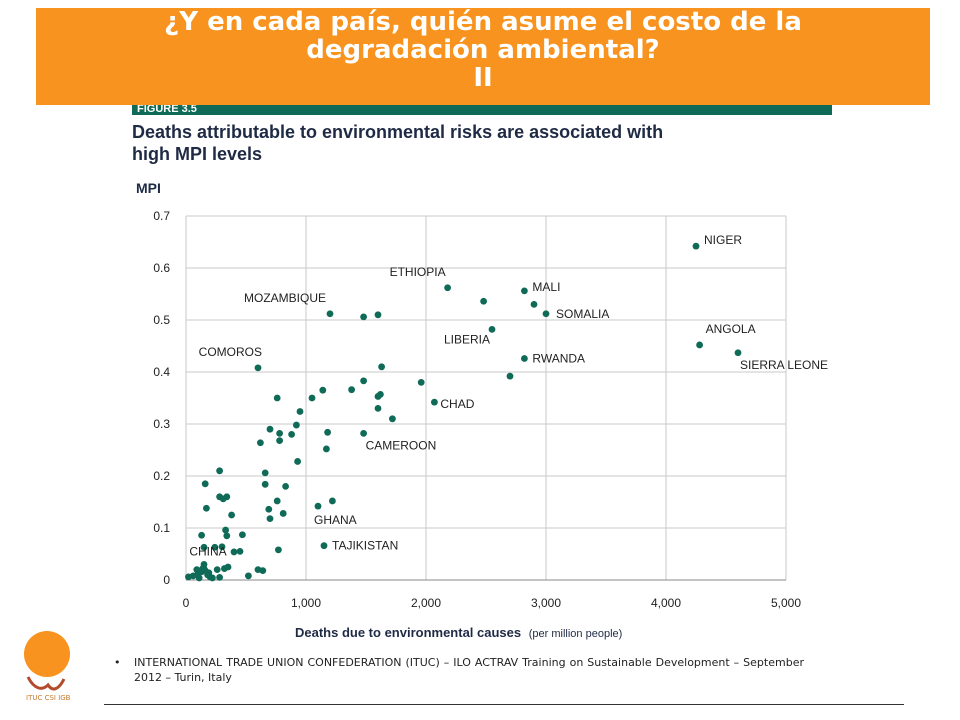  I want to click on data-point-tajikistan, so click(324, 546).